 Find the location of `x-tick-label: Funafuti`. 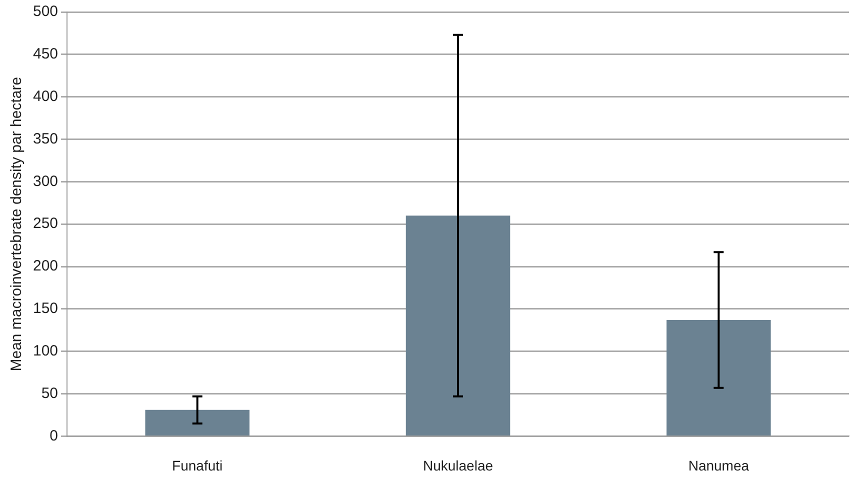

x-tick-label: Funafuti is located at coordinates (197, 465).